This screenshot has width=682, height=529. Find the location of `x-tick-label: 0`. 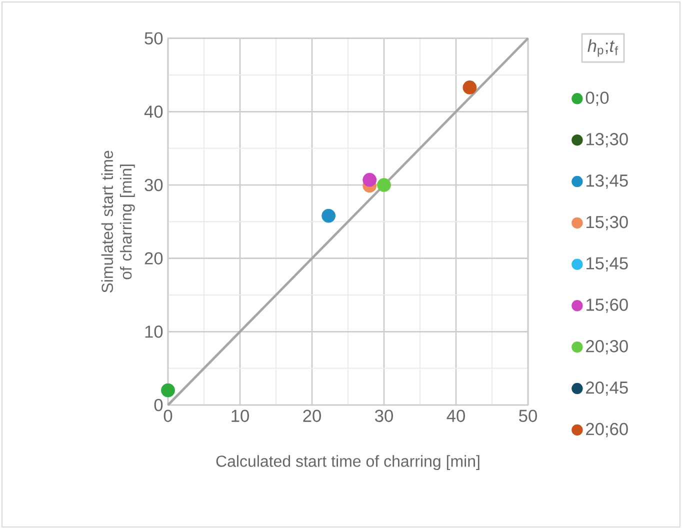

x-tick-label: 0 is located at coordinates (168, 416).